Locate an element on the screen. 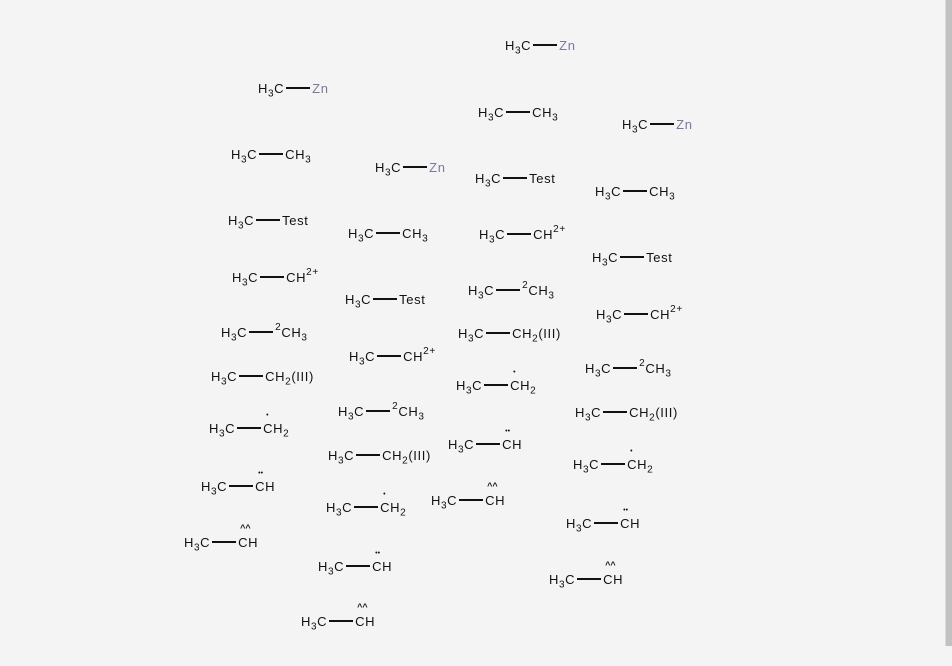  molecule-9: H3C Test is located at coordinates (268, 222).